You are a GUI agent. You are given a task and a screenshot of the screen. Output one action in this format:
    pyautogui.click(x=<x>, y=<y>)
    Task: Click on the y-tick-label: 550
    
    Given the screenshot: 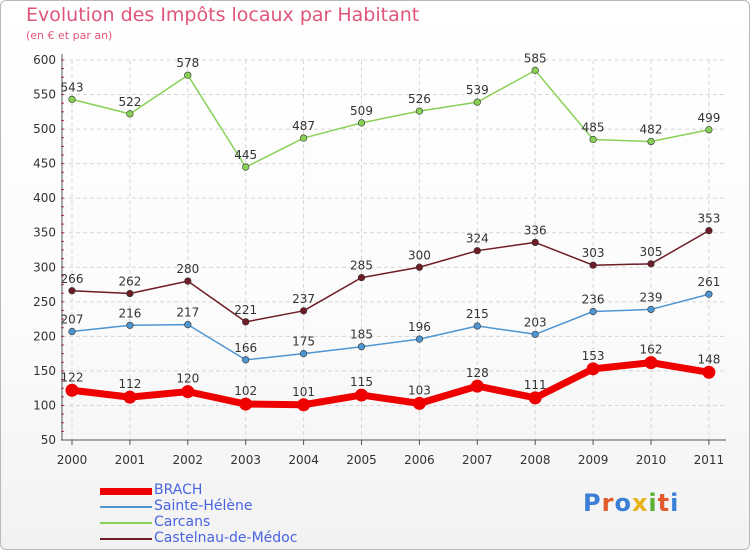 What is the action you would take?
    pyautogui.click(x=44, y=95)
    